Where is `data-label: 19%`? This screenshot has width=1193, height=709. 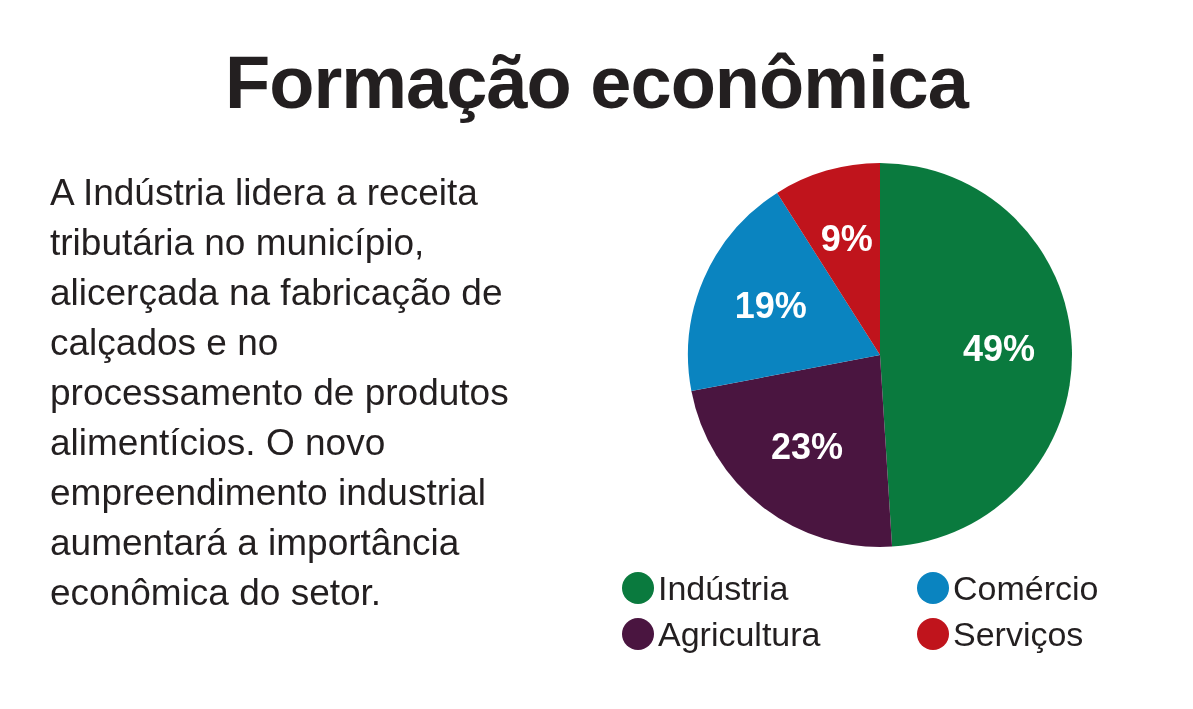 data-label: 19% is located at coordinates (770, 305).